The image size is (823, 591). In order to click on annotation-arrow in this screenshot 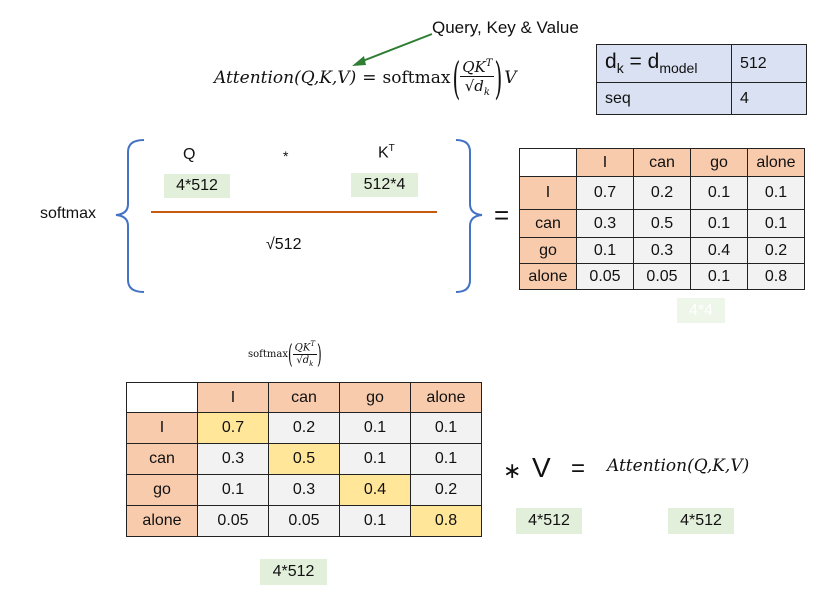, I will do `click(392, 49)`.